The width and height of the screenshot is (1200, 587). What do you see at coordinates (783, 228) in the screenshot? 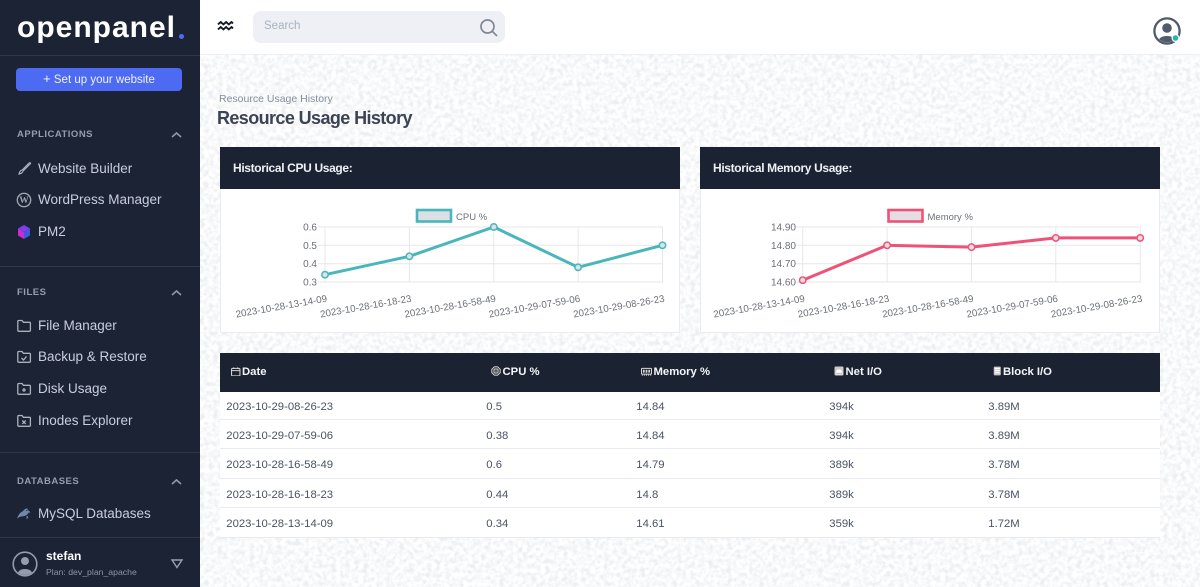
I see `svg-text: 14.90` at bounding box center [783, 228].